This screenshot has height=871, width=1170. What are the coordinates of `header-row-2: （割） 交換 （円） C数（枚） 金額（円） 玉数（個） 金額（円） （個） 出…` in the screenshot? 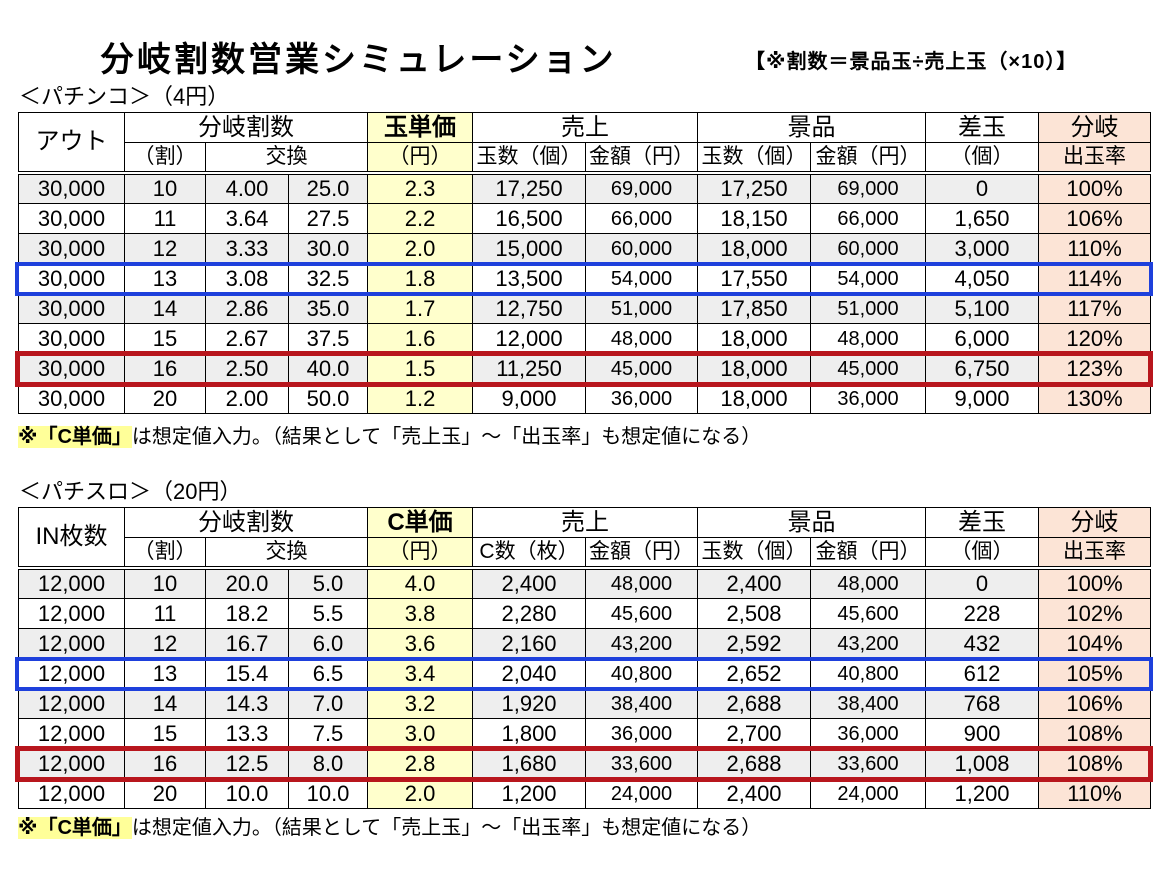 It's located at (585, 553).